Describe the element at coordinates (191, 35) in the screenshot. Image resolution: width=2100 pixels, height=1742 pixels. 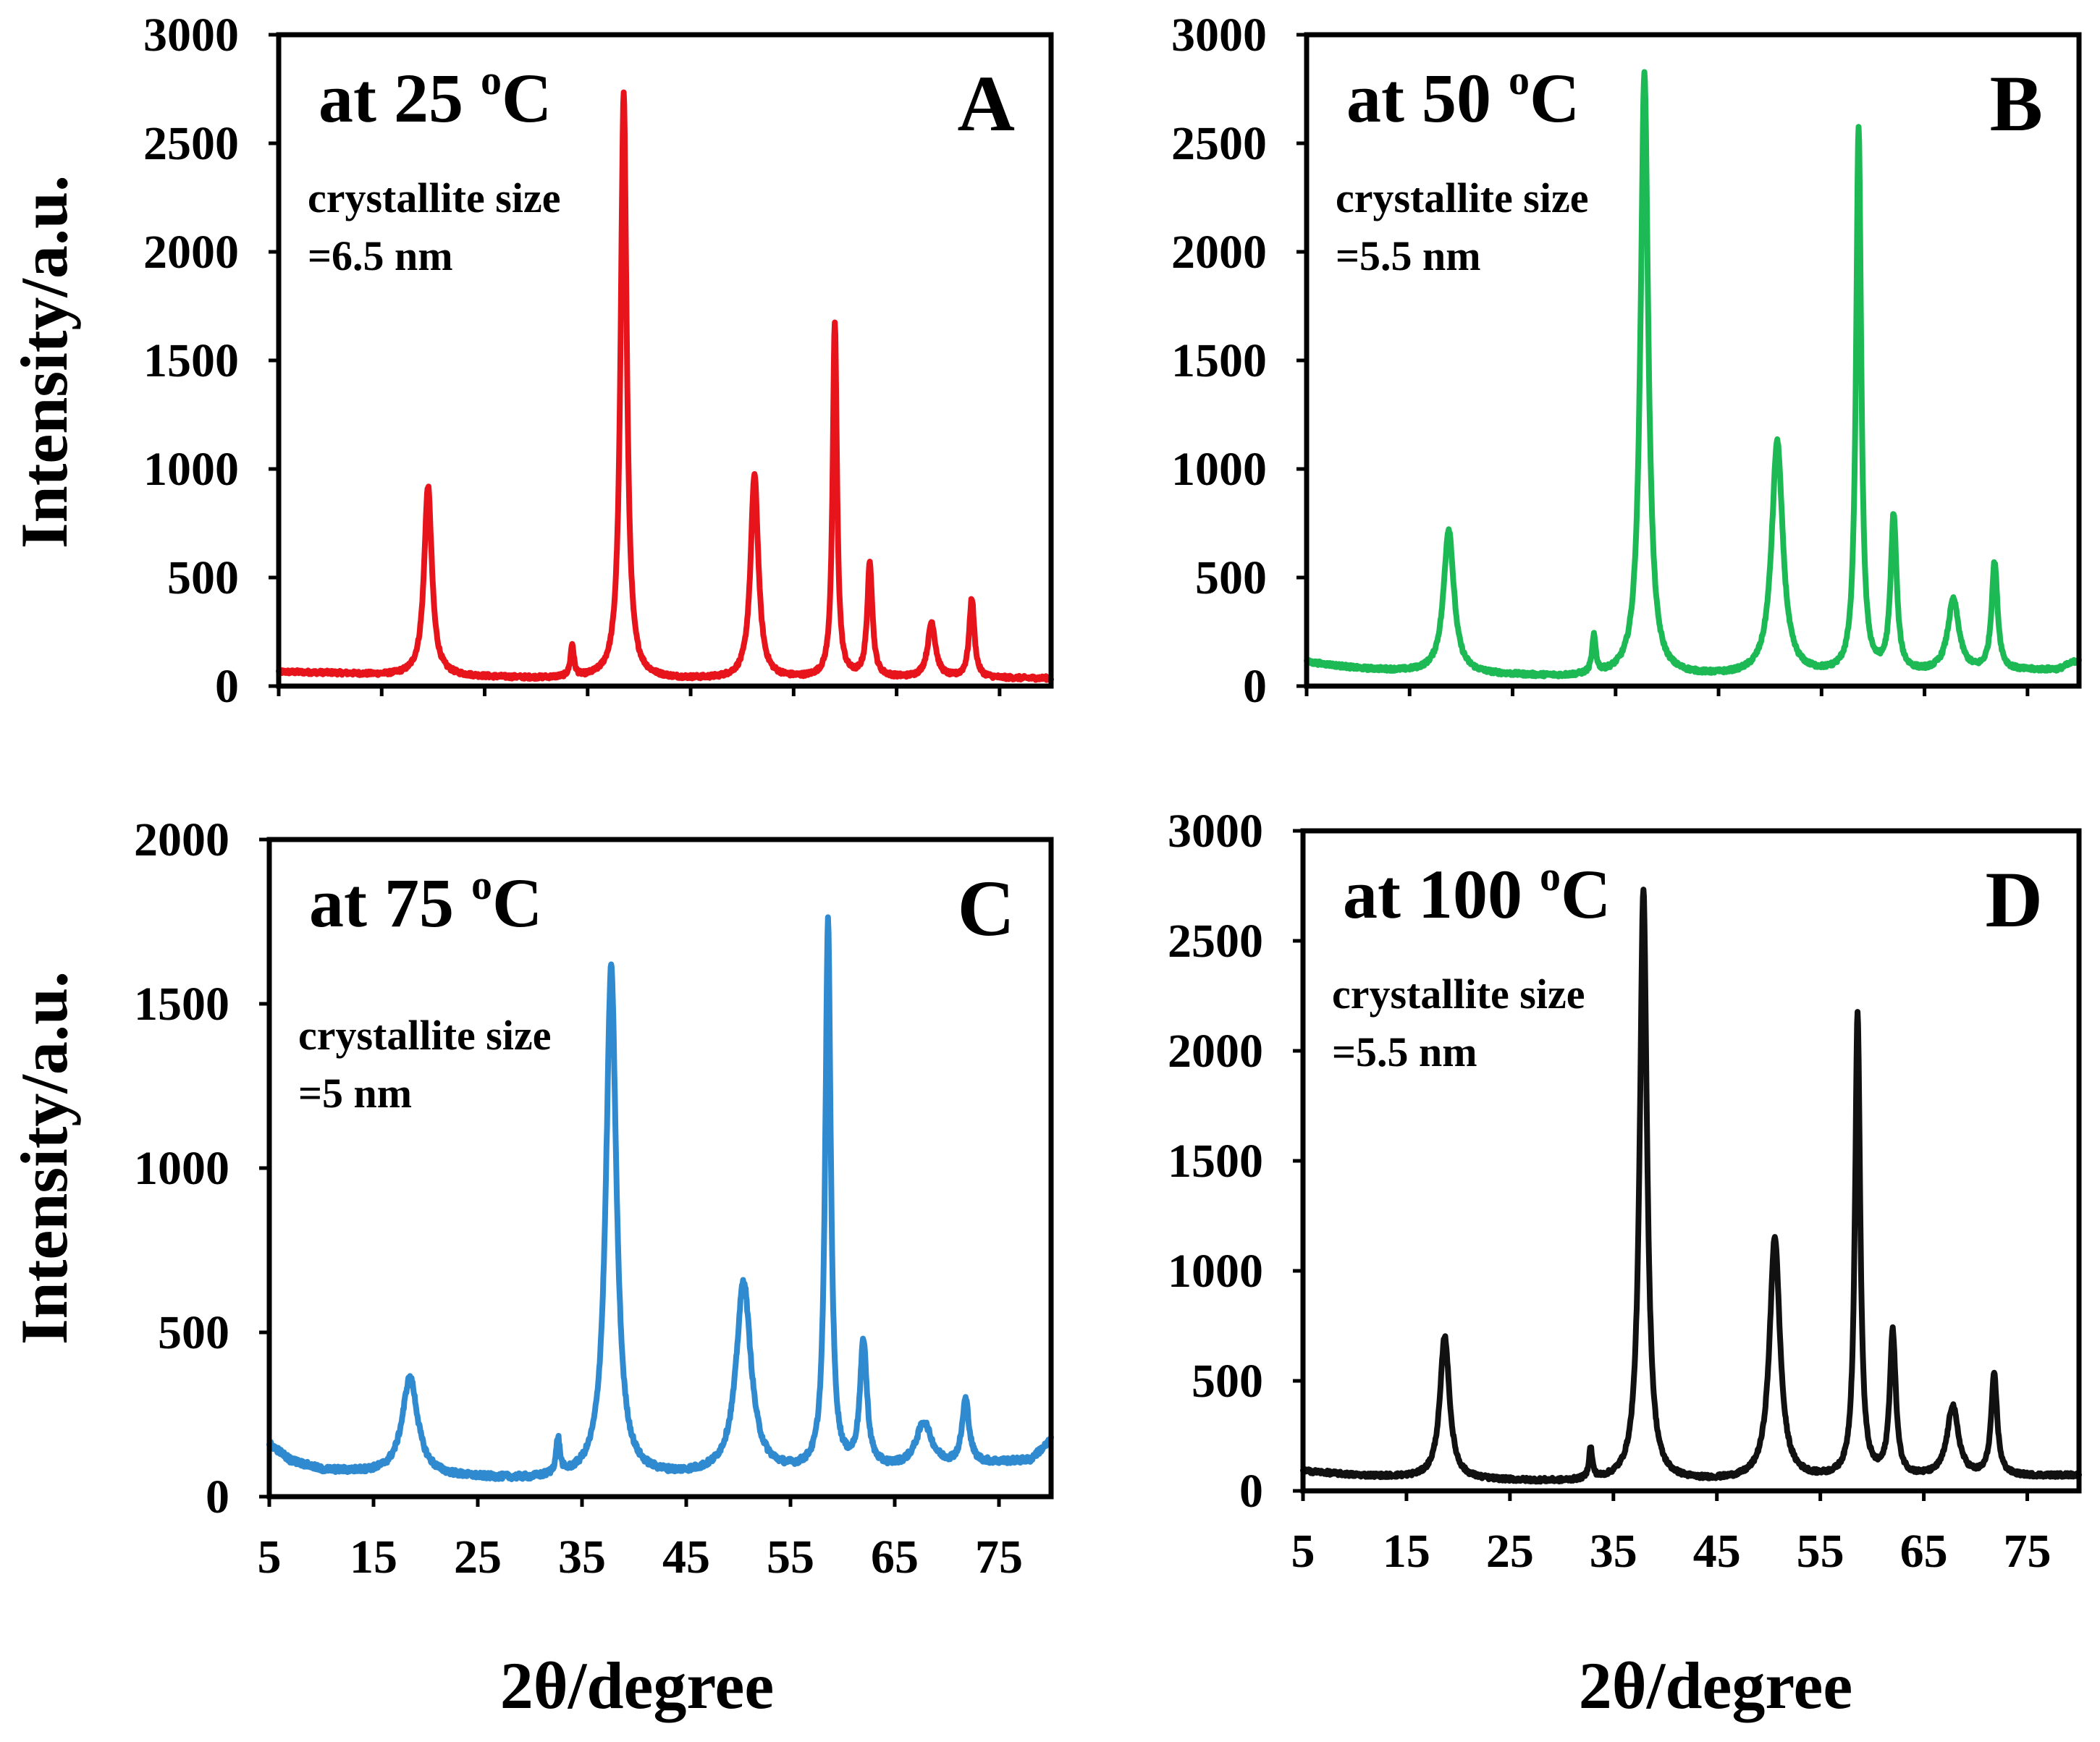
I see `y-tick-label-a: 3000` at that location.